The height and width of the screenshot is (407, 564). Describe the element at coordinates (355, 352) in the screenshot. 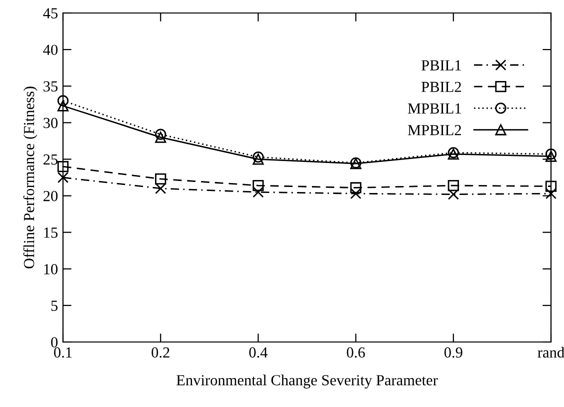

I see `x-tick-label: 0.6` at that location.